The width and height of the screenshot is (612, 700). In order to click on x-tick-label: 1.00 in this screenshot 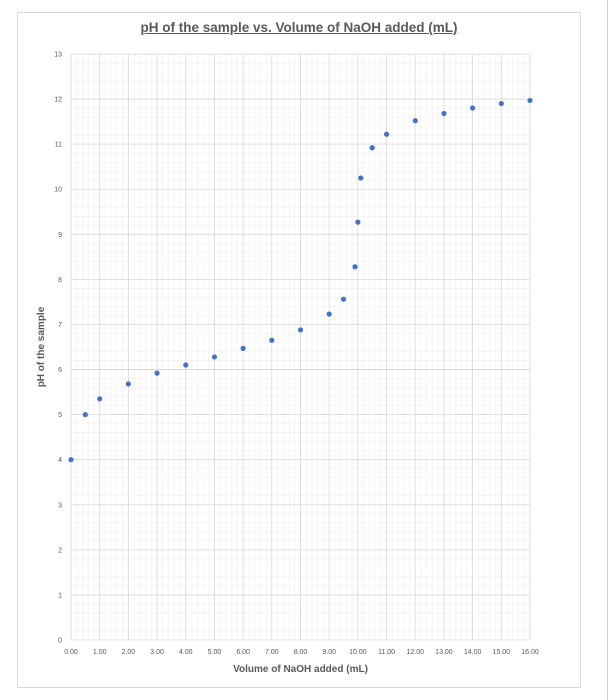, I will do `click(100, 652)`.